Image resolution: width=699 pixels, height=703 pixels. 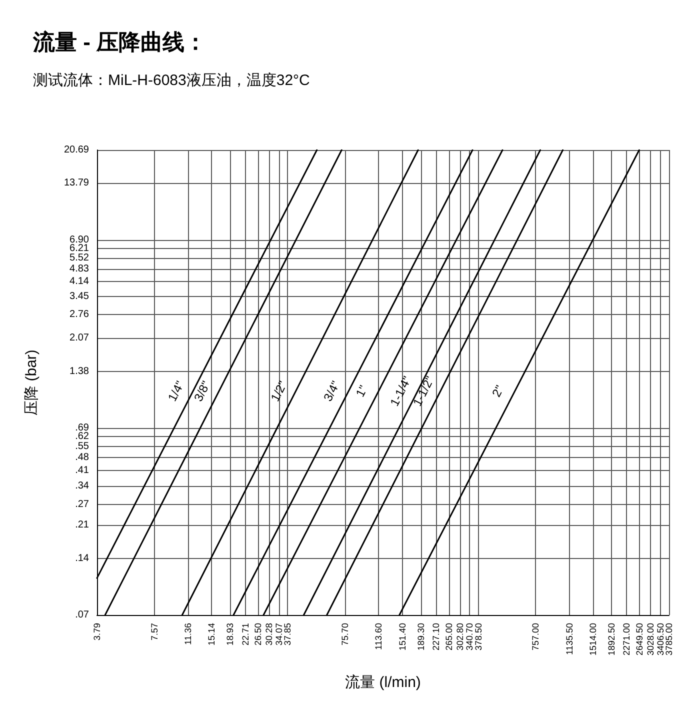 What do you see at coordinates (383, 682) in the screenshot?
I see `x-axis-title: 流量 (l/min)` at bounding box center [383, 682].